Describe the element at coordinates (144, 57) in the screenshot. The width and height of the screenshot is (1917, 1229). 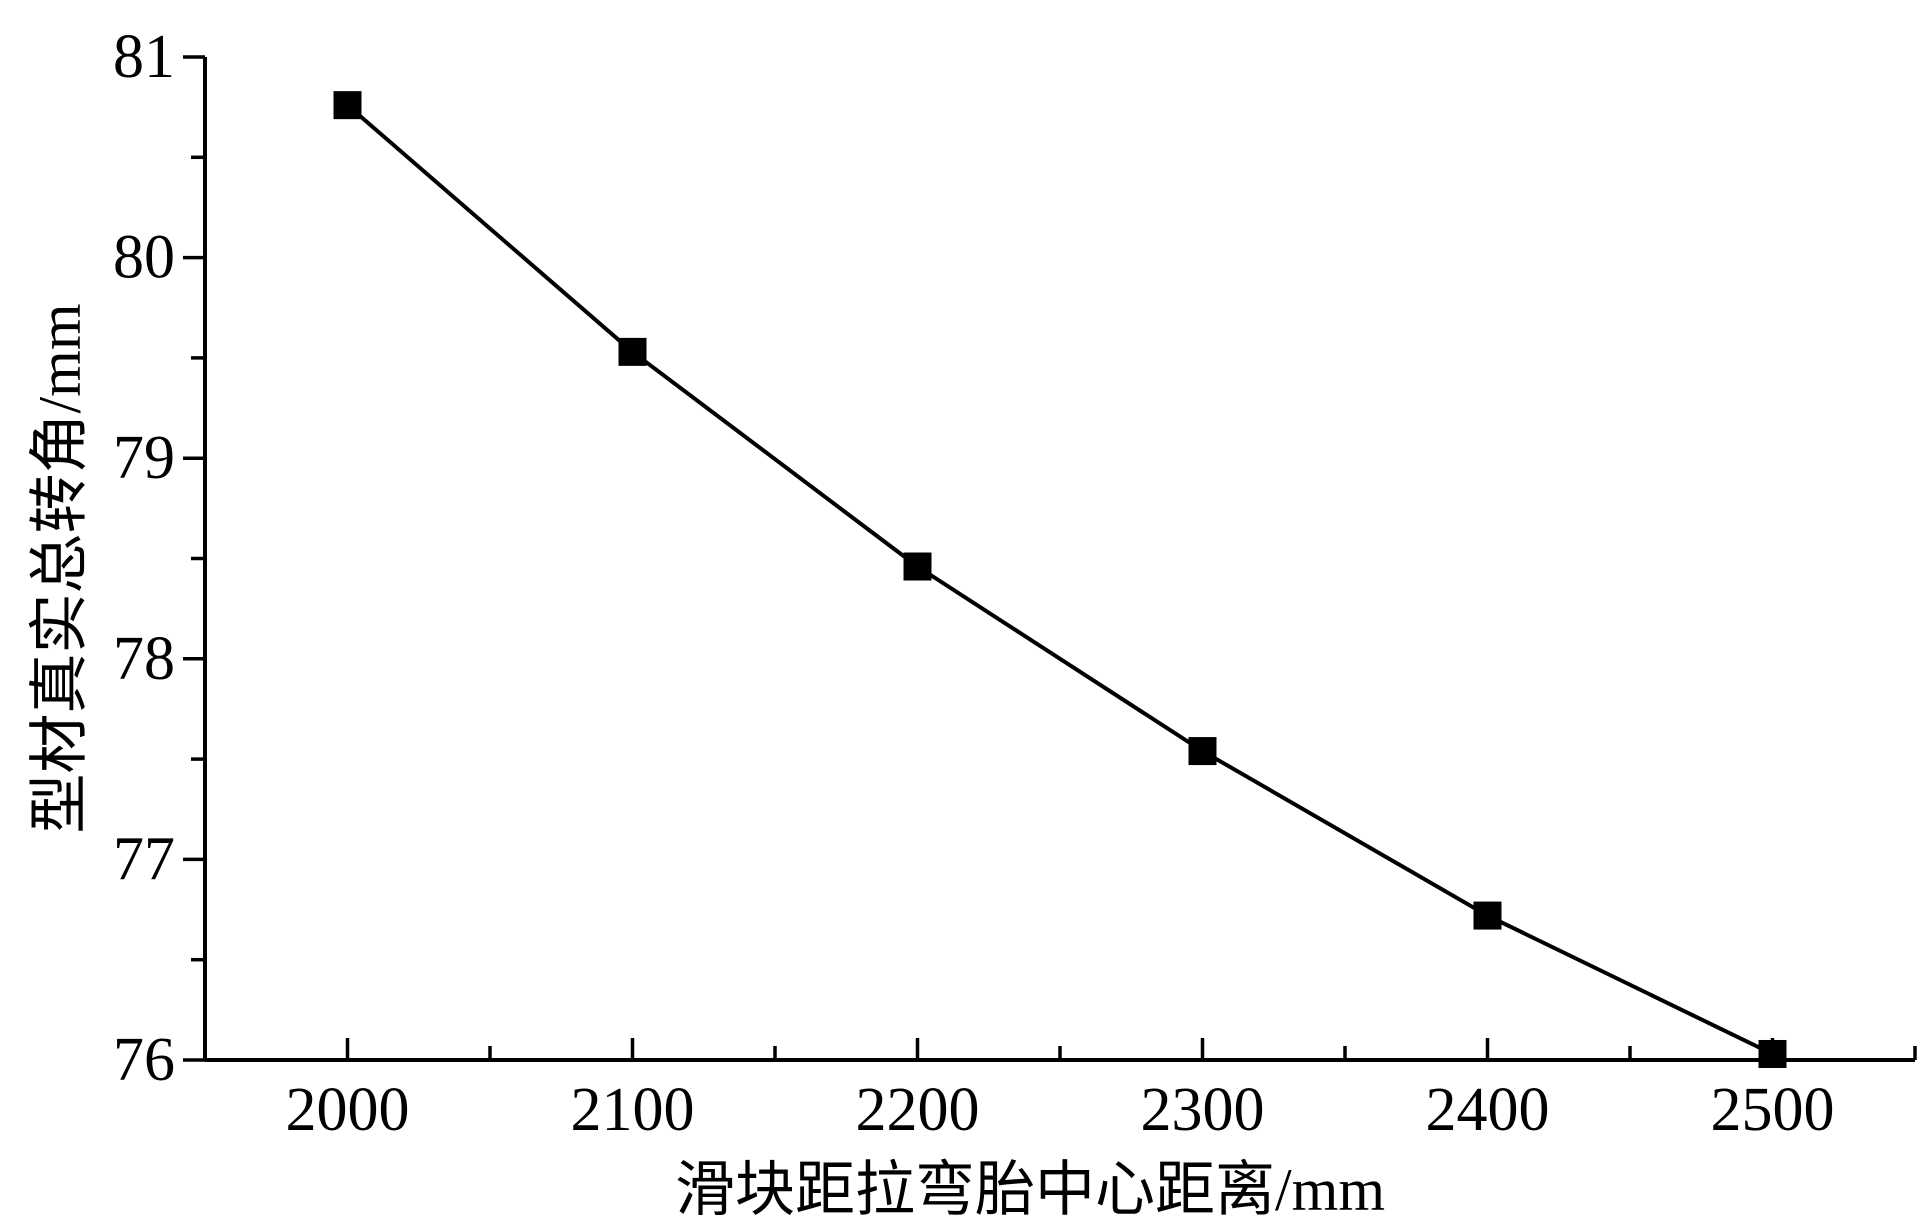
I see `y-tick-label: 81` at that location.